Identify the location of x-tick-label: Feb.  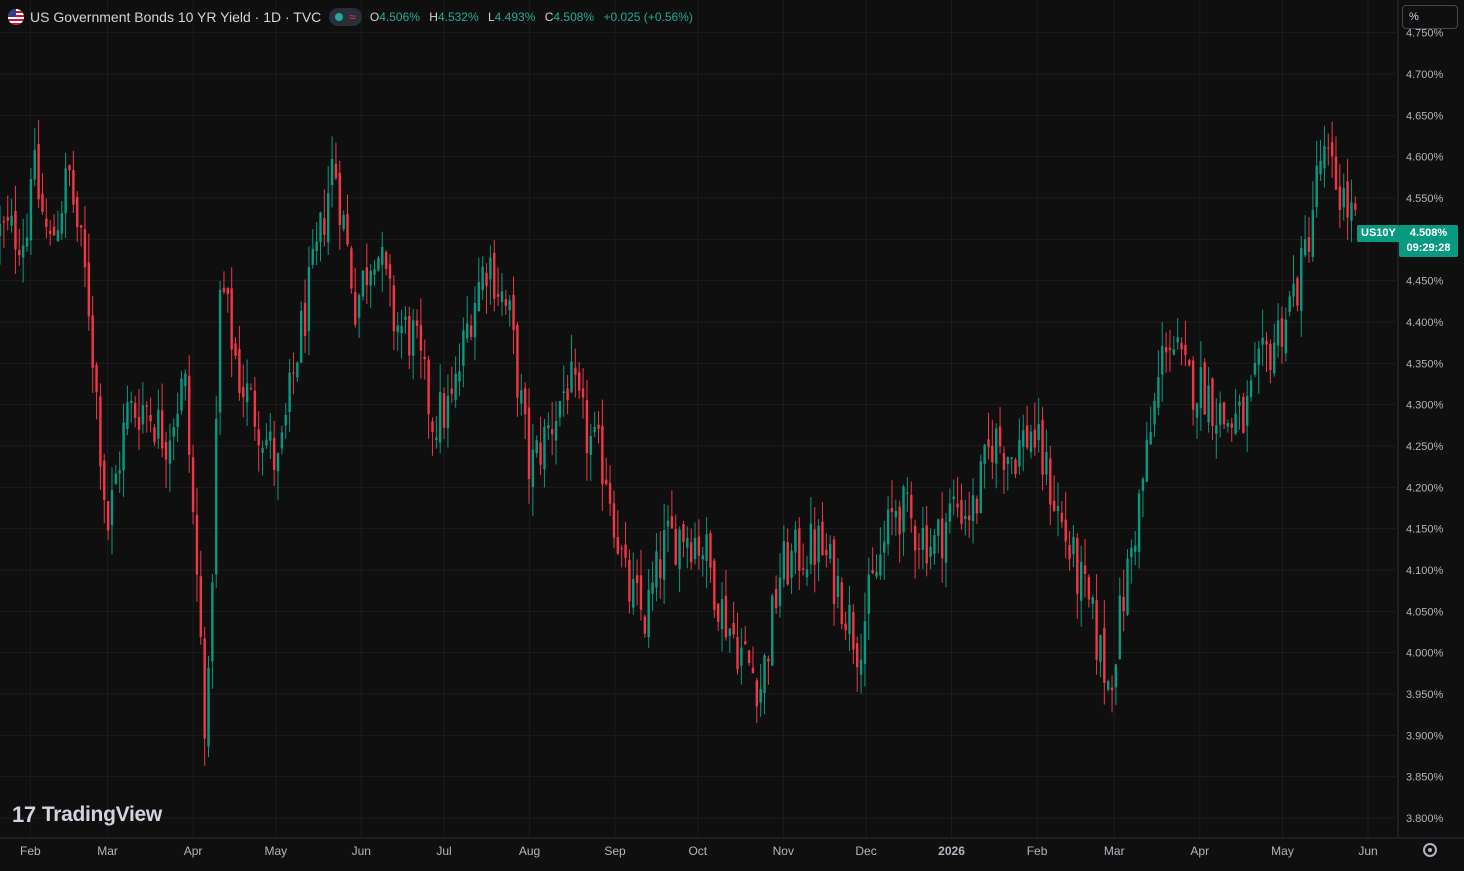
(1037, 851).